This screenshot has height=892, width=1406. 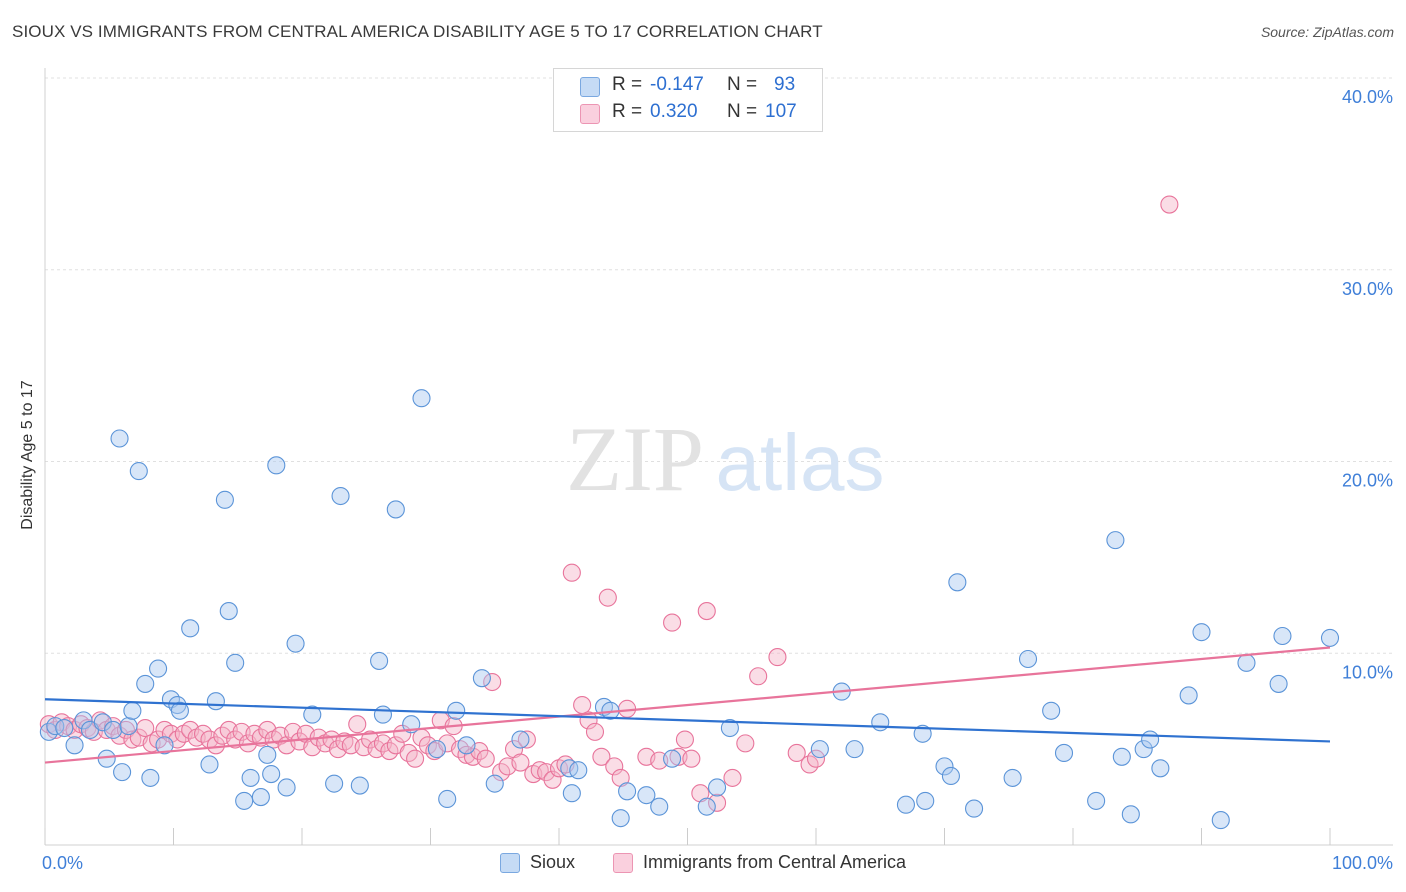 What do you see at coordinates (623, 863) in the screenshot?
I see `bottom-legend-swatch-central` at bounding box center [623, 863].